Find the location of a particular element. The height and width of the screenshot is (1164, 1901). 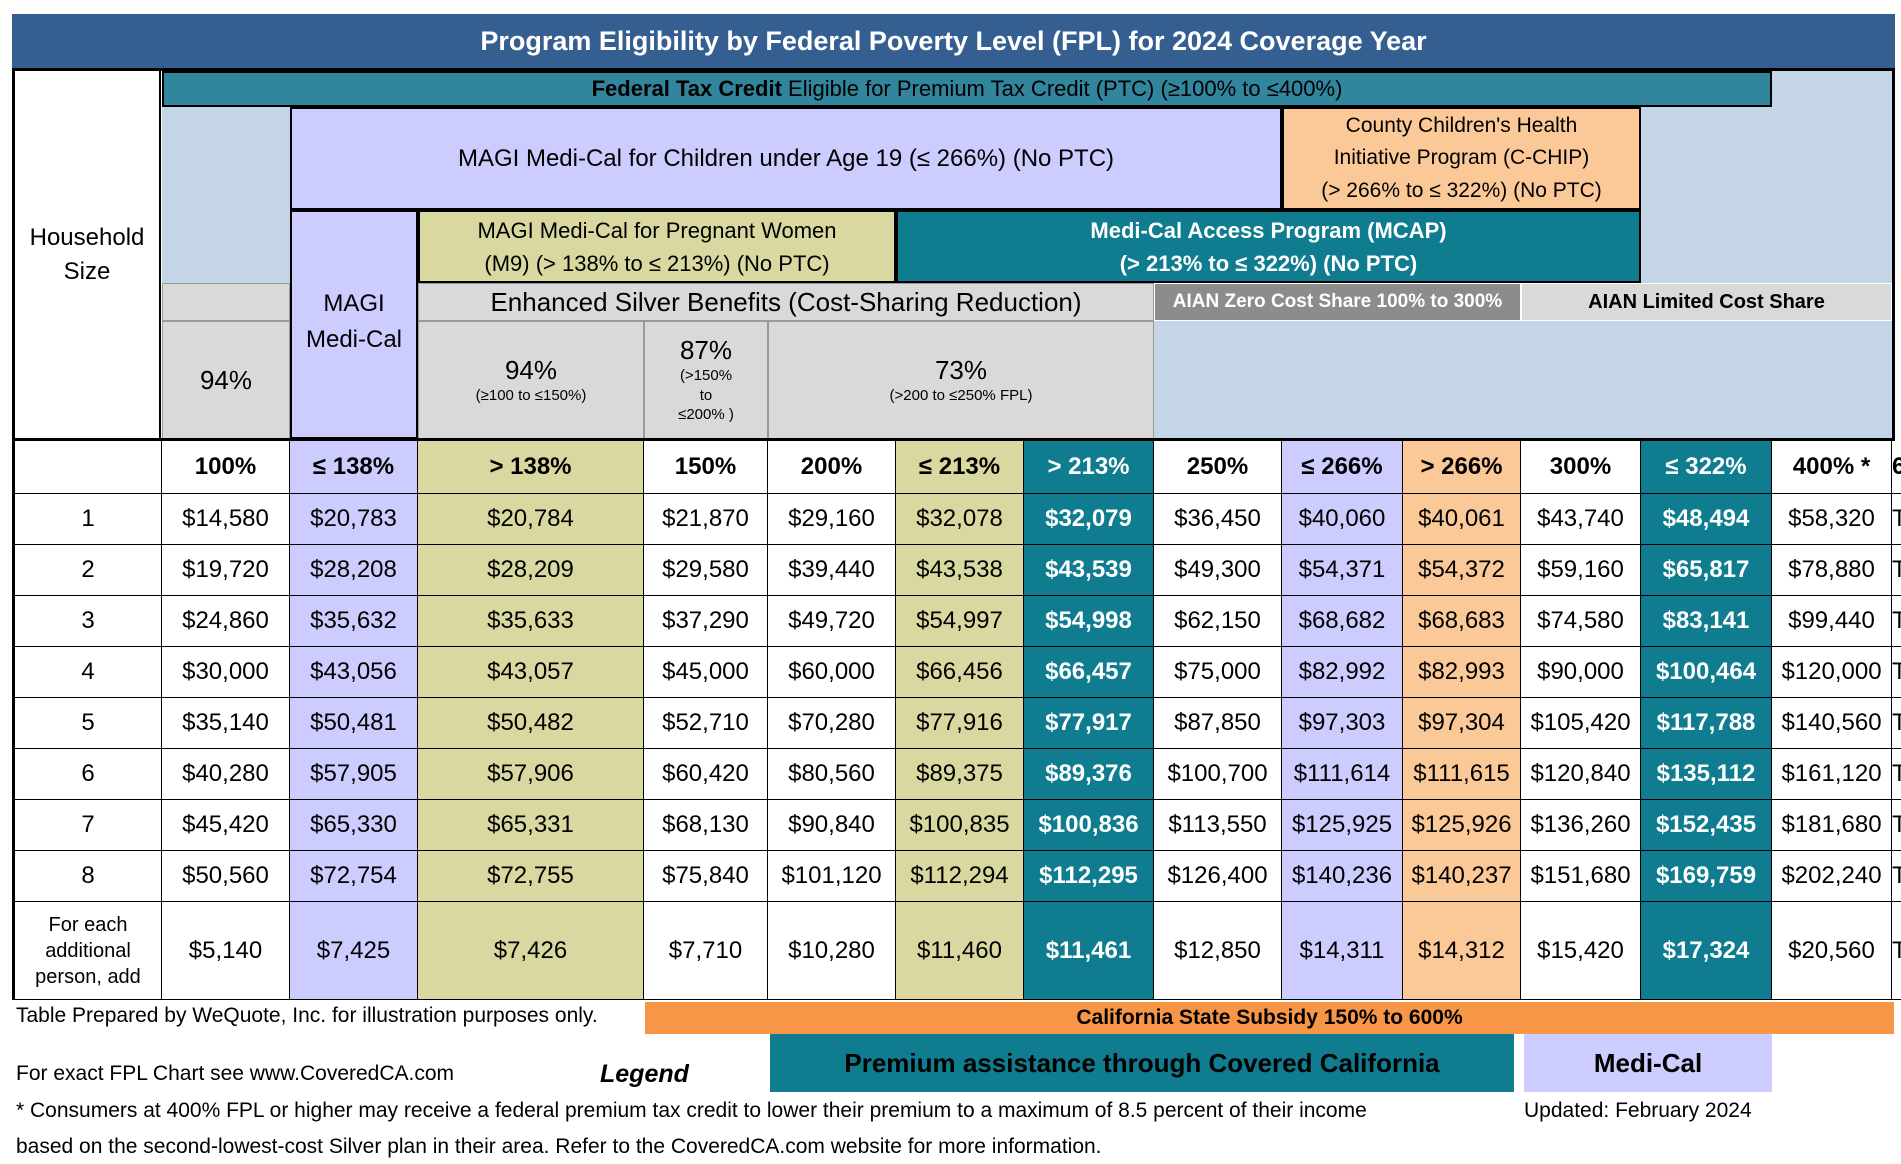

state-subsidy-bar: California State Subsidy 150% to 600% is located at coordinates (1269, 1018).